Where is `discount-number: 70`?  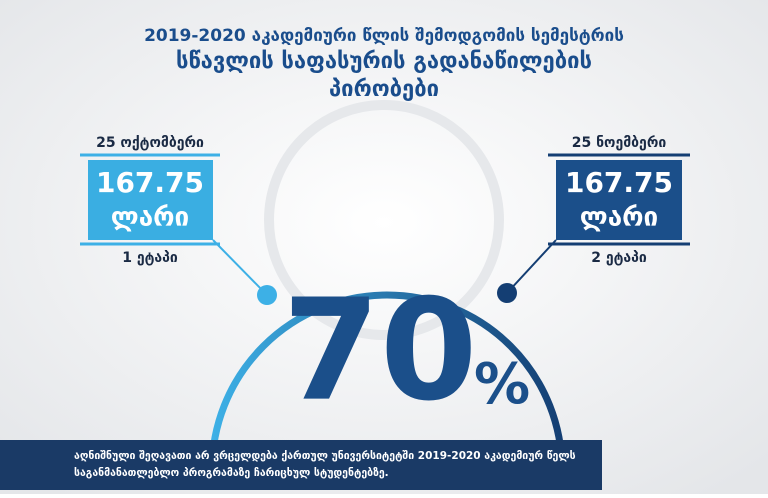 discount-number: 70 is located at coordinates (380, 351).